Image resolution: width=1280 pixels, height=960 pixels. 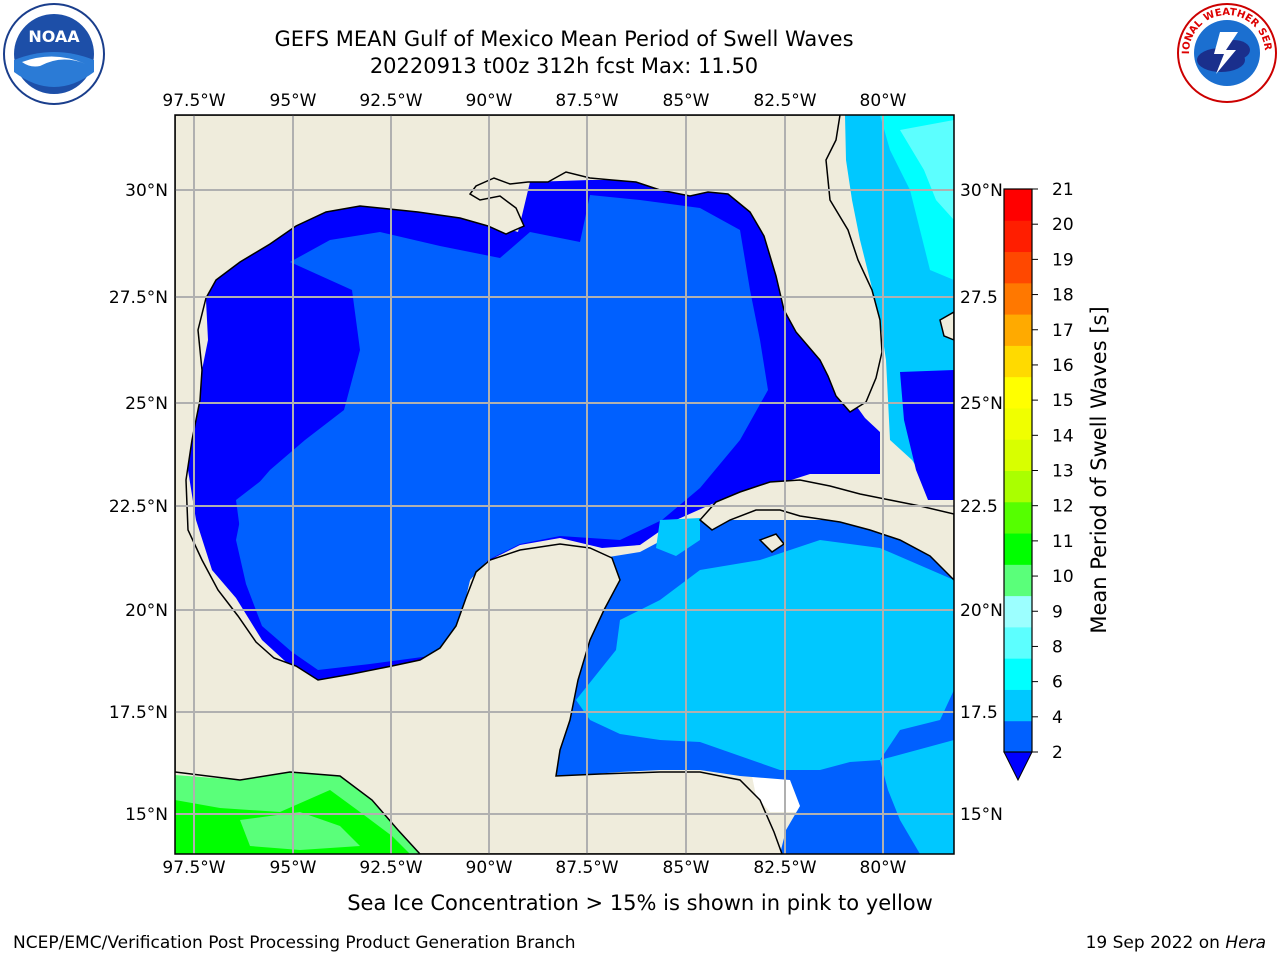 What do you see at coordinates (146, 404) in the screenshot?
I see `lat-tick-label-left: 25°N` at bounding box center [146, 404].